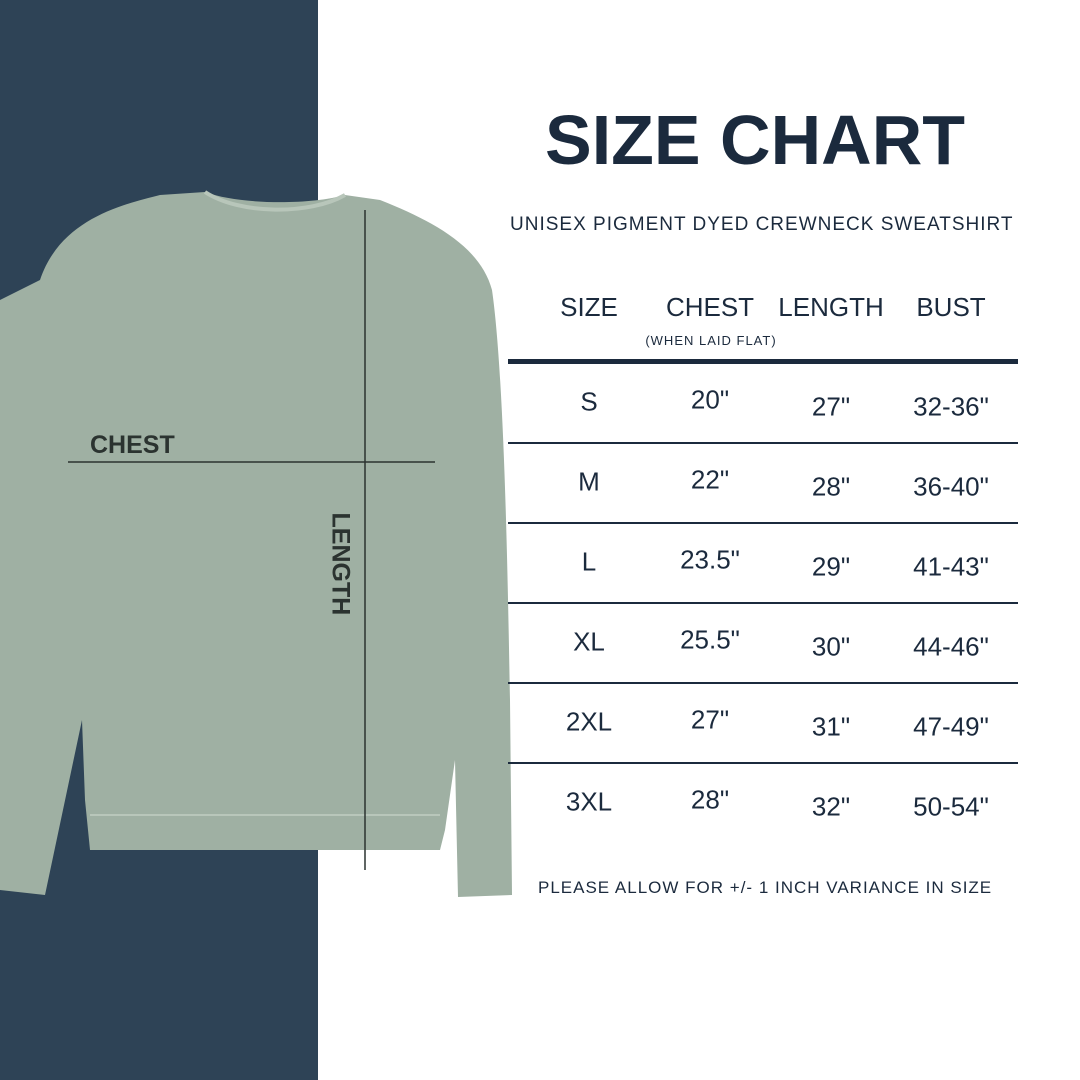 Image resolution: width=1080 pixels, height=1080 pixels. I want to click on cell-length: 29", so click(831, 566).